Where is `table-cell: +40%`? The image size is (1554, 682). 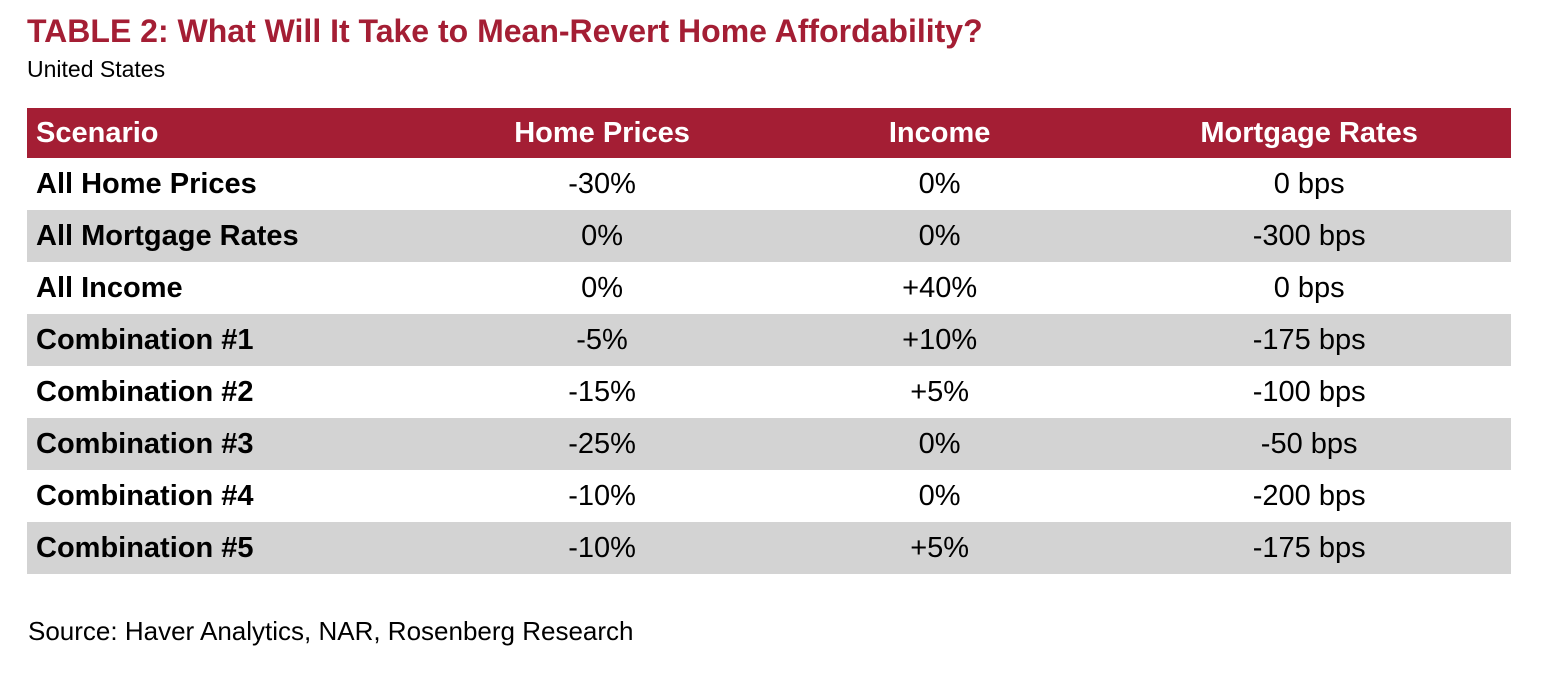 table-cell: +40% is located at coordinates (940, 287).